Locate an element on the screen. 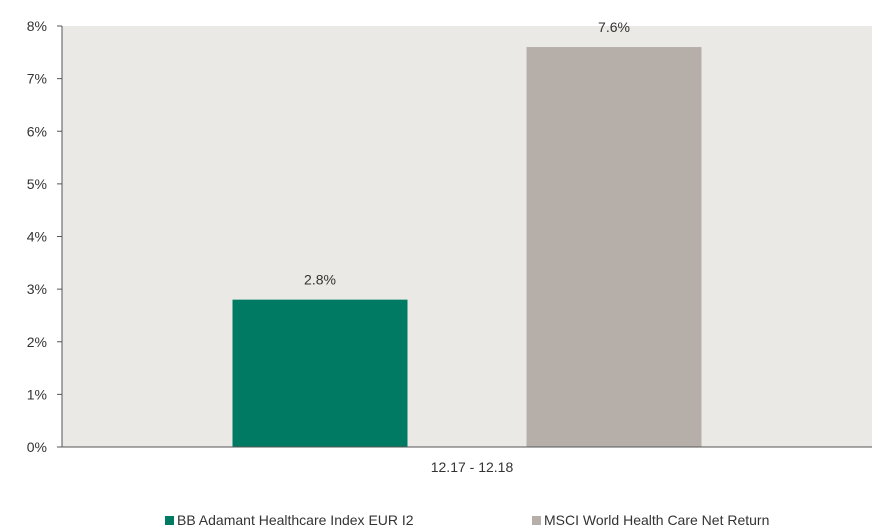  legend-swatch-msci-world is located at coordinates (536, 520).